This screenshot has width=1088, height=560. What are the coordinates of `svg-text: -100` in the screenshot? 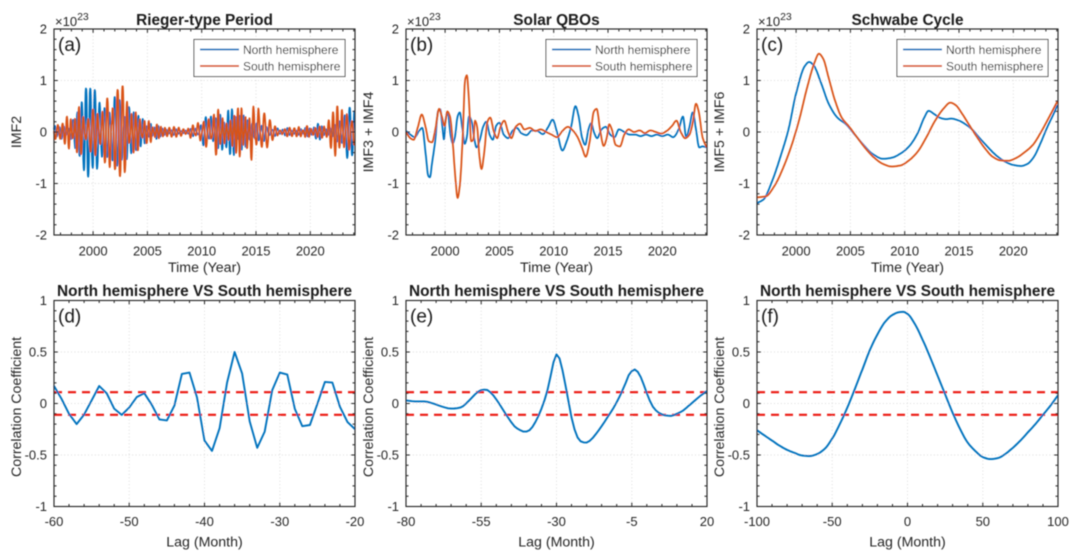 It's located at (757, 521).